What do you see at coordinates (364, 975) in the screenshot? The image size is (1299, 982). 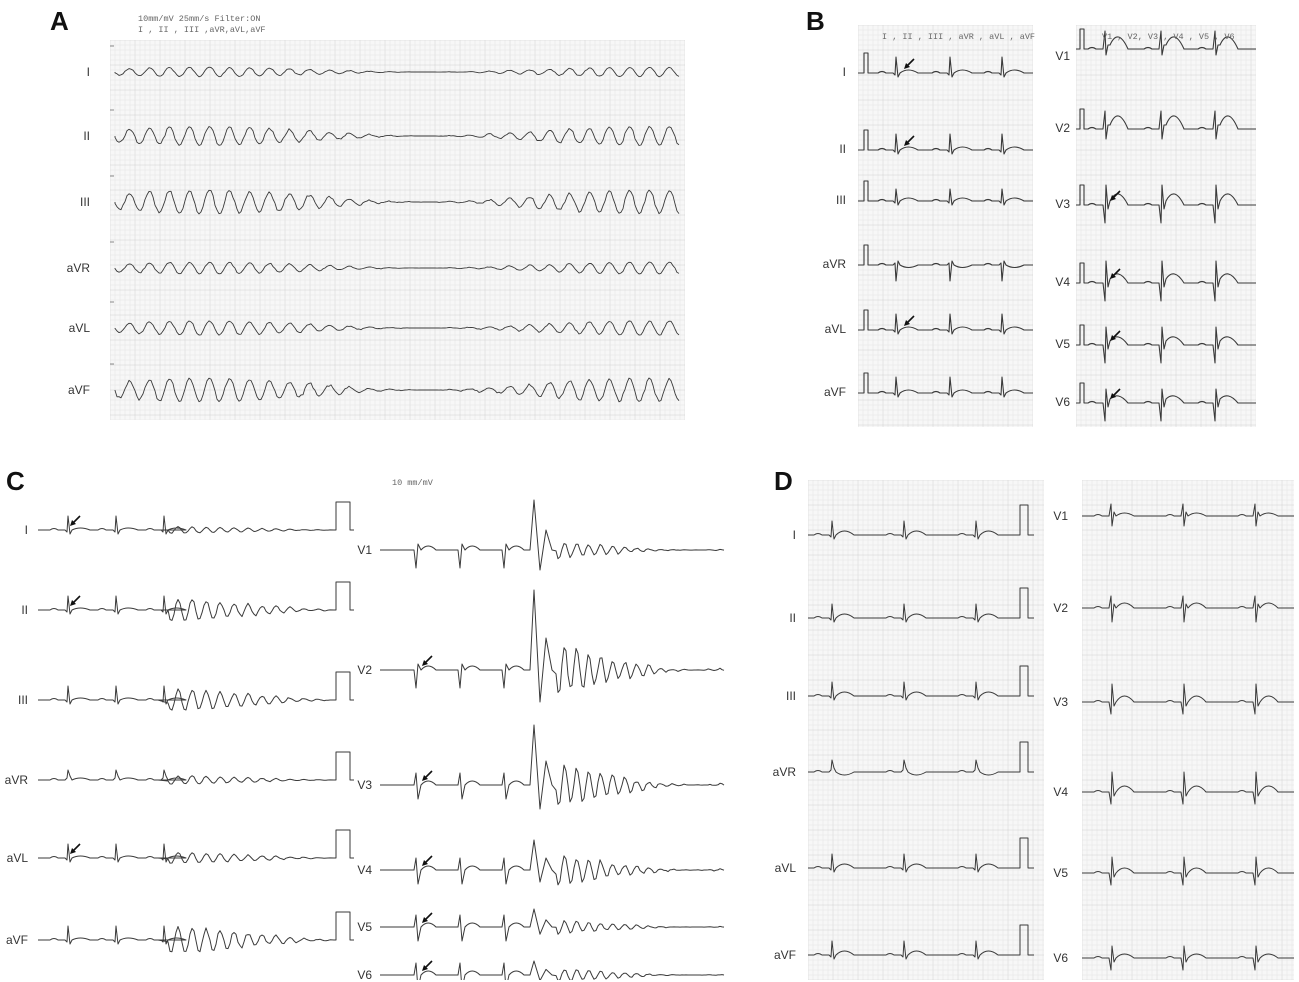 I see `lead-label-c-v6: V6` at bounding box center [364, 975].